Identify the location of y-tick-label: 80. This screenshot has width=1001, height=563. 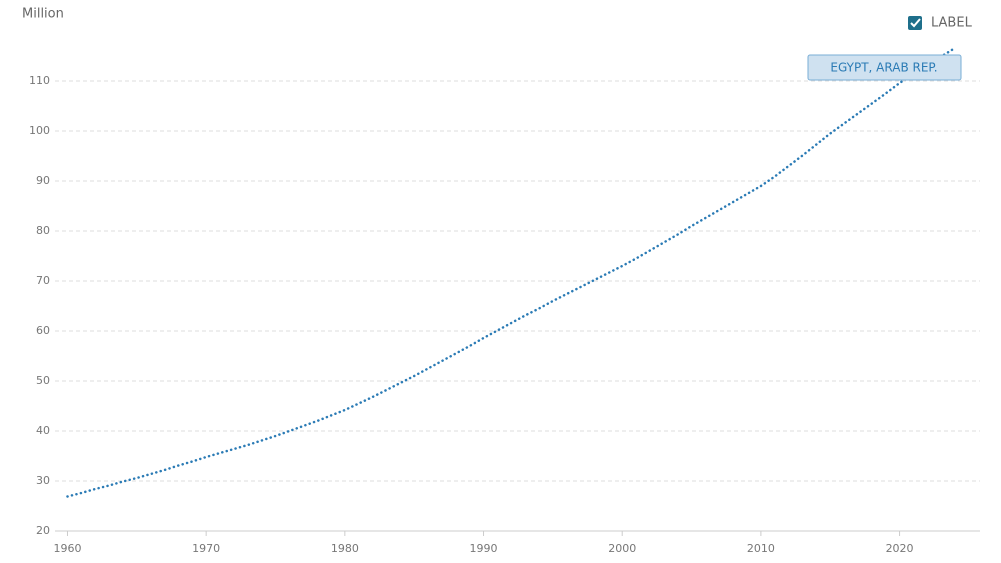
(43, 230).